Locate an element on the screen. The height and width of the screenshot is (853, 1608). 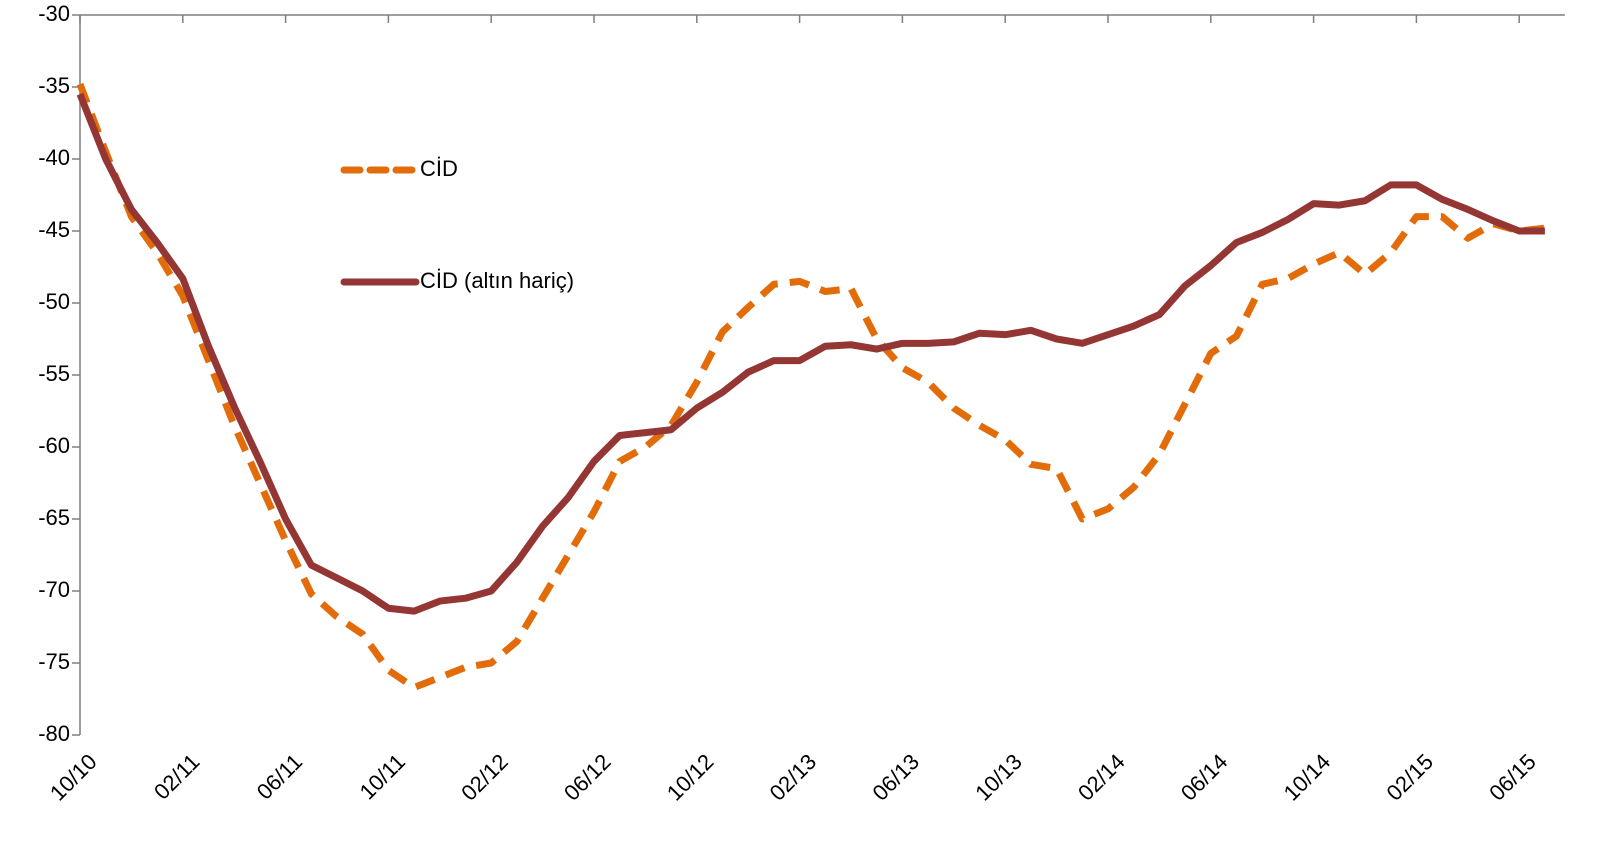
y-tick-label: -55 is located at coordinates (54, 373).